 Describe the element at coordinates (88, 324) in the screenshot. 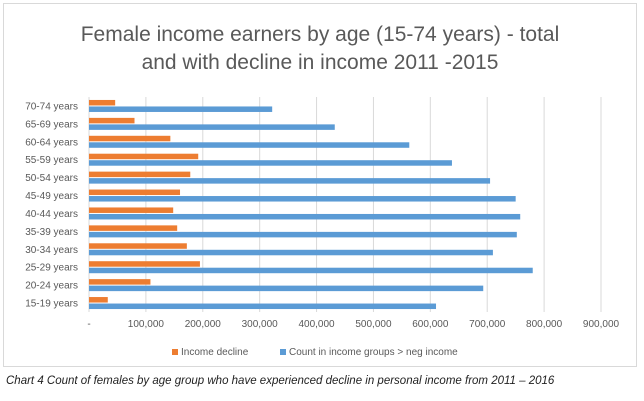

I see `x-tick-label: -` at that location.